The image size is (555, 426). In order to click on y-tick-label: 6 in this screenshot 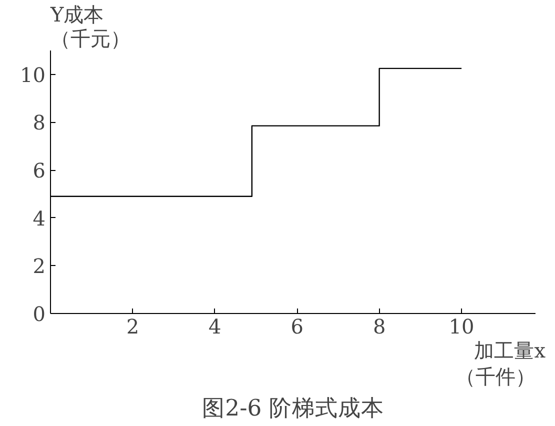, I will do `click(39, 170)`.